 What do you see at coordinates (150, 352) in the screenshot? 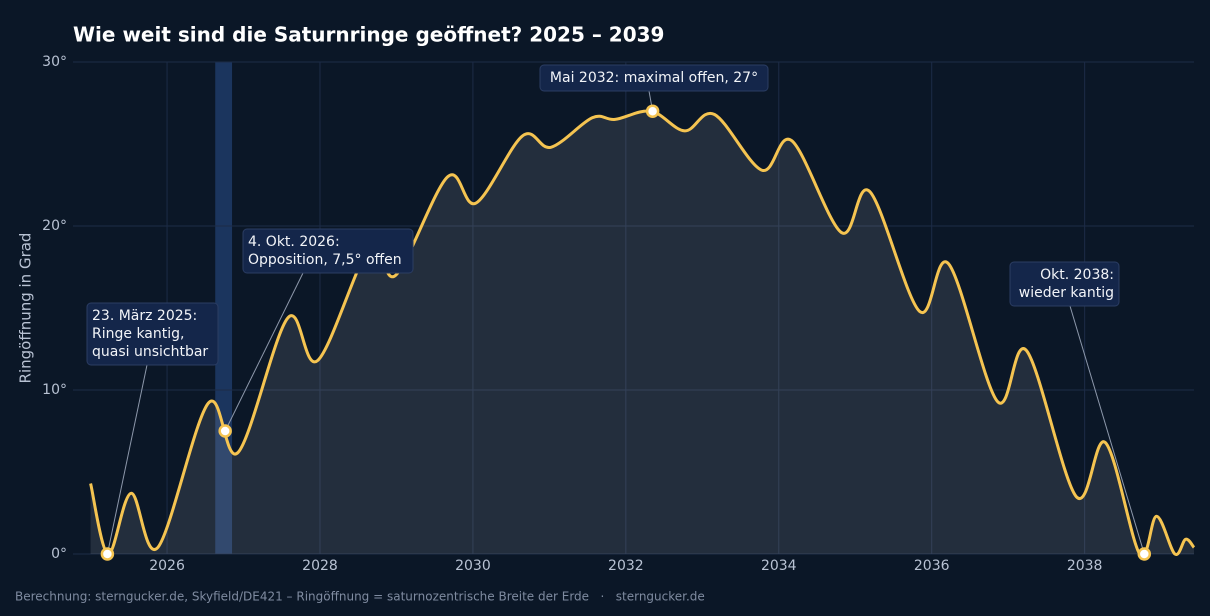
I see `annotation-text: quasi unsichtbar` at bounding box center [150, 352].